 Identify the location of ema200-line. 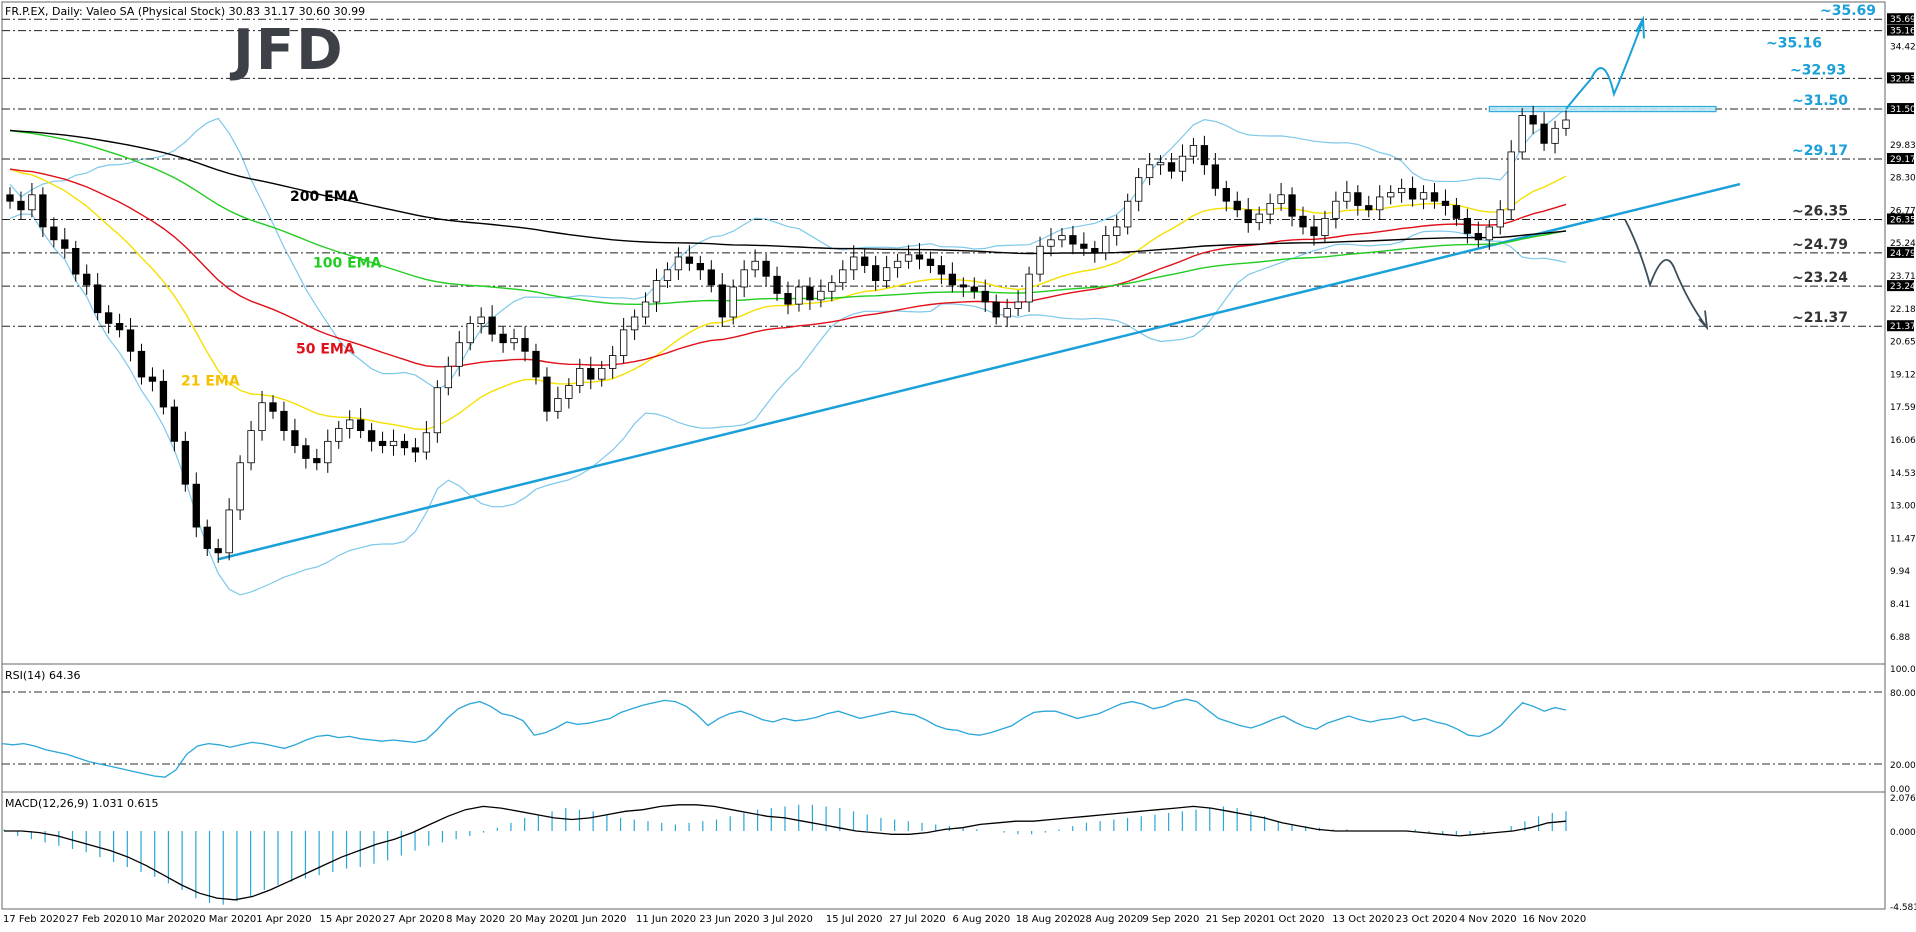
(788, 192).